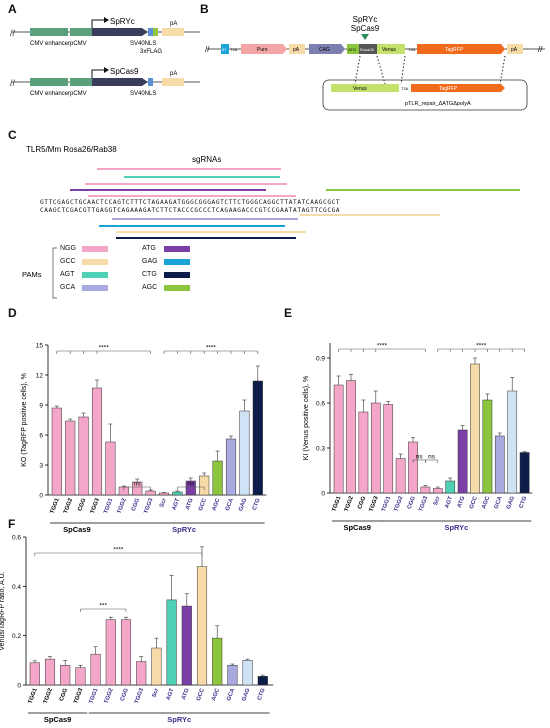 The height and width of the screenshot is (728, 550). I want to click on vec-tagrfp-label: TagRFP, so click(454, 50).